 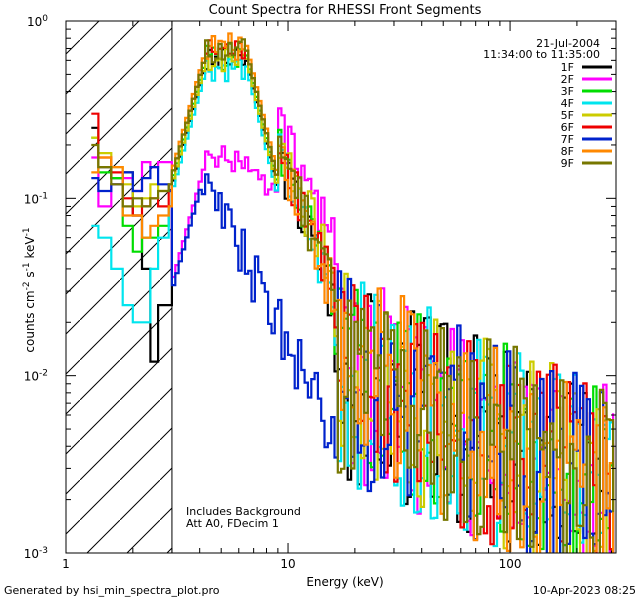 What do you see at coordinates (243, 511) in the screenshot?
I see `annotation-background: Includes Background` at bounding box center [243, 511].